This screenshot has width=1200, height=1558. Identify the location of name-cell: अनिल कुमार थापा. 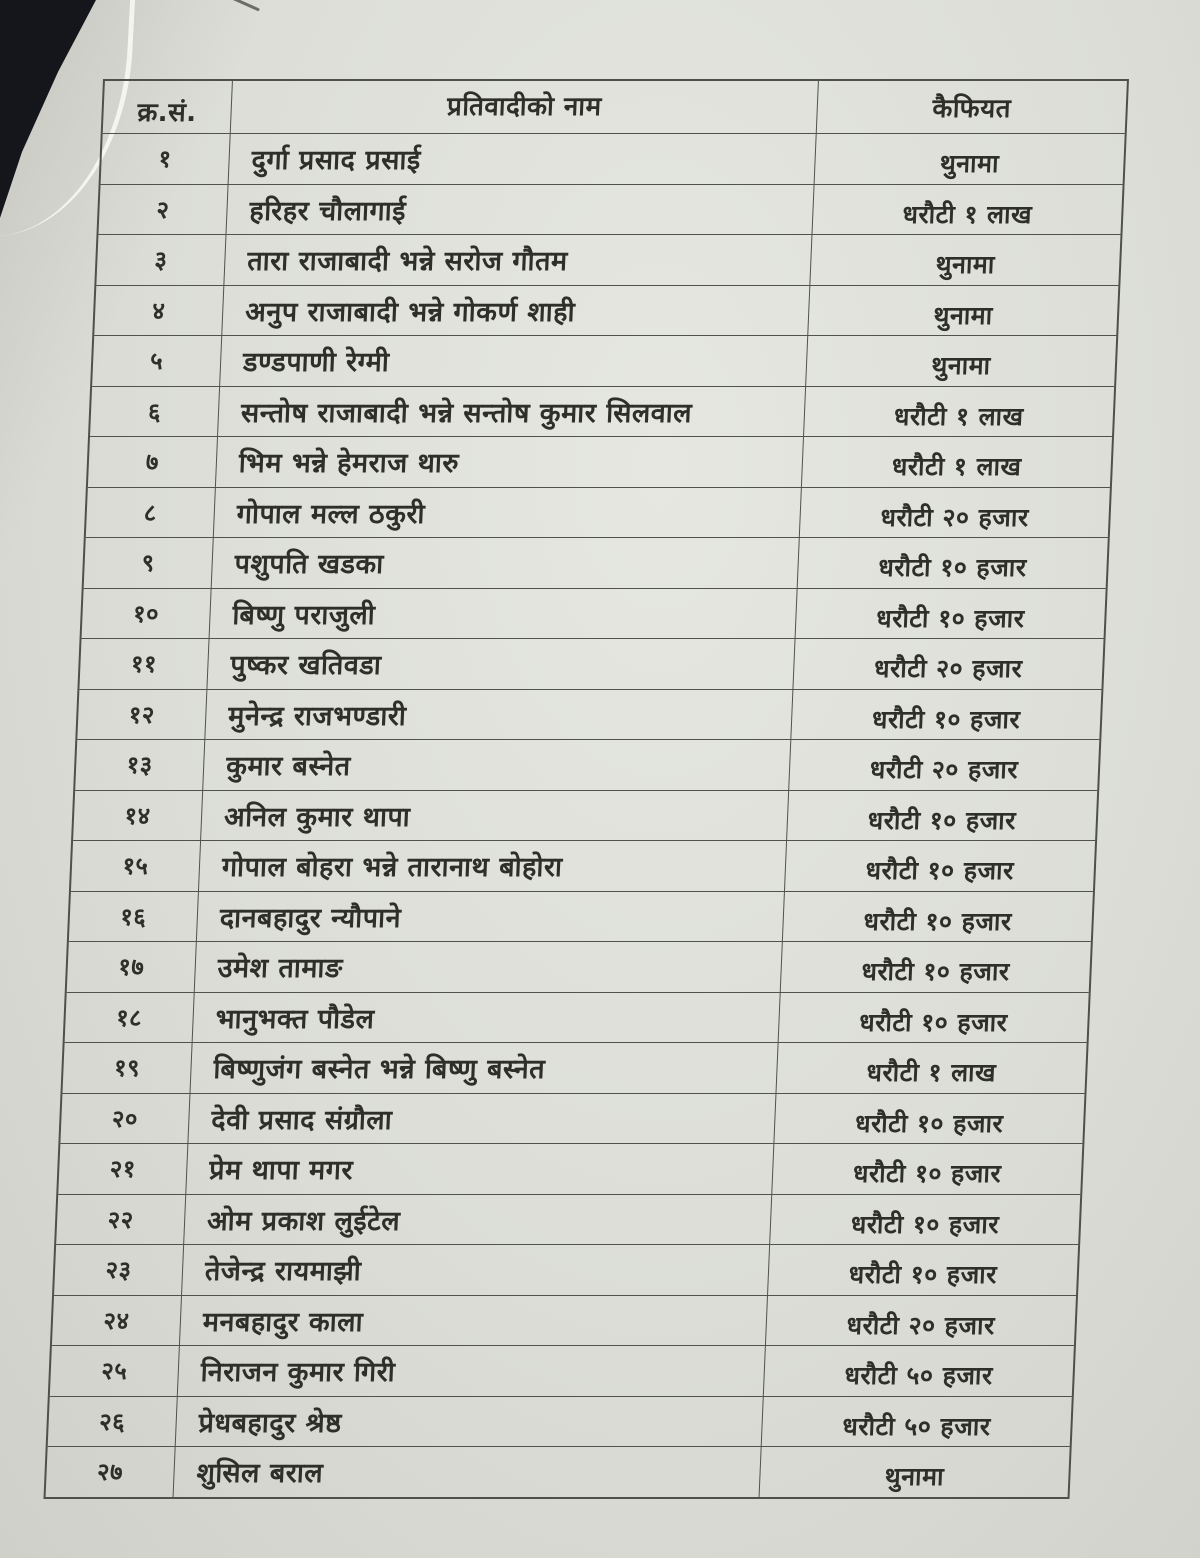
(495, 815).